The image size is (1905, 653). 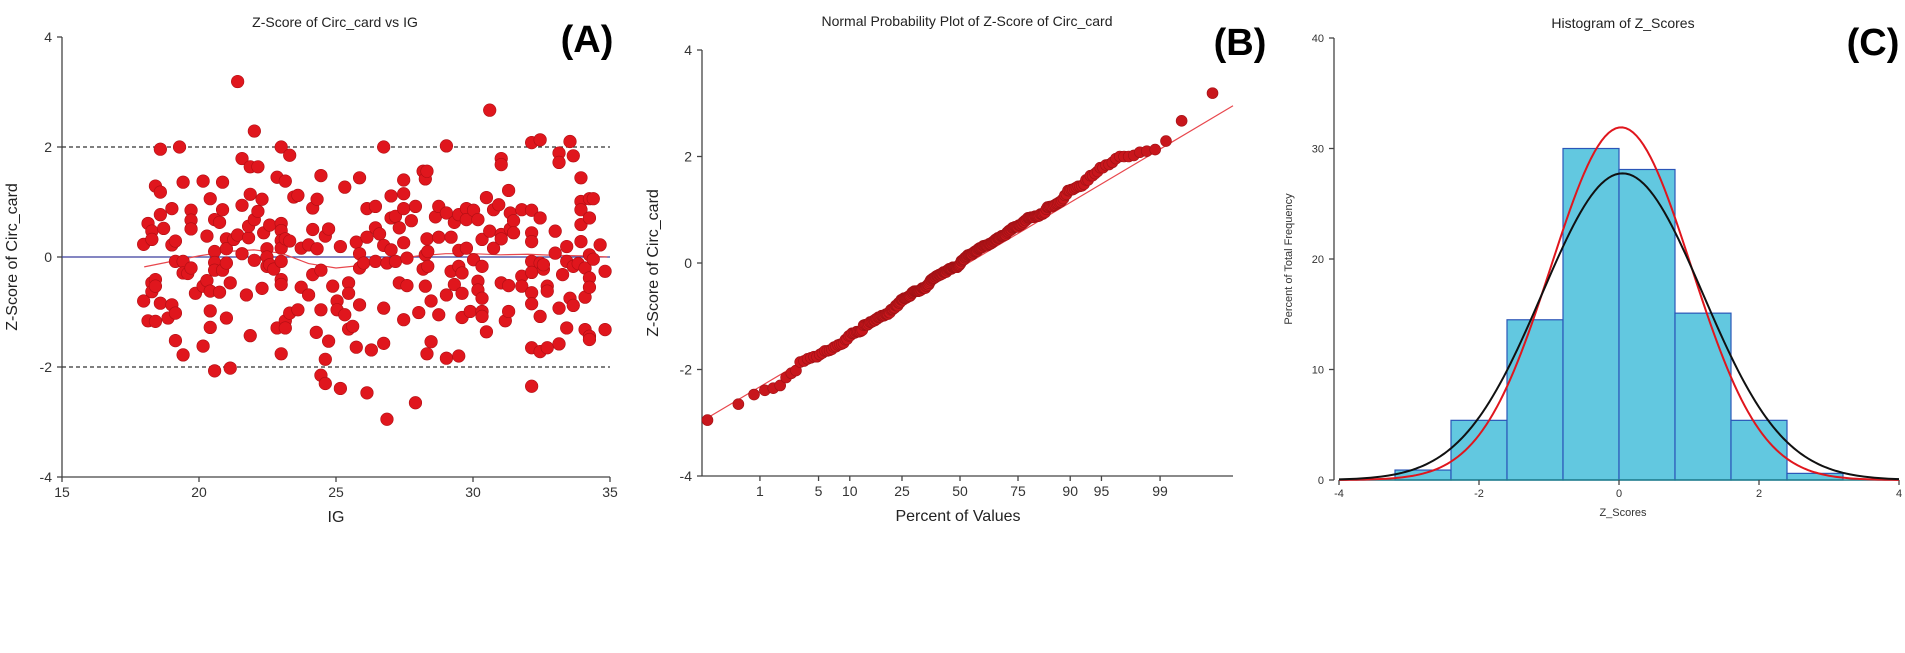 I want to click on chart-b-xlabel: Percent of Values, so click(x=957, y=516).